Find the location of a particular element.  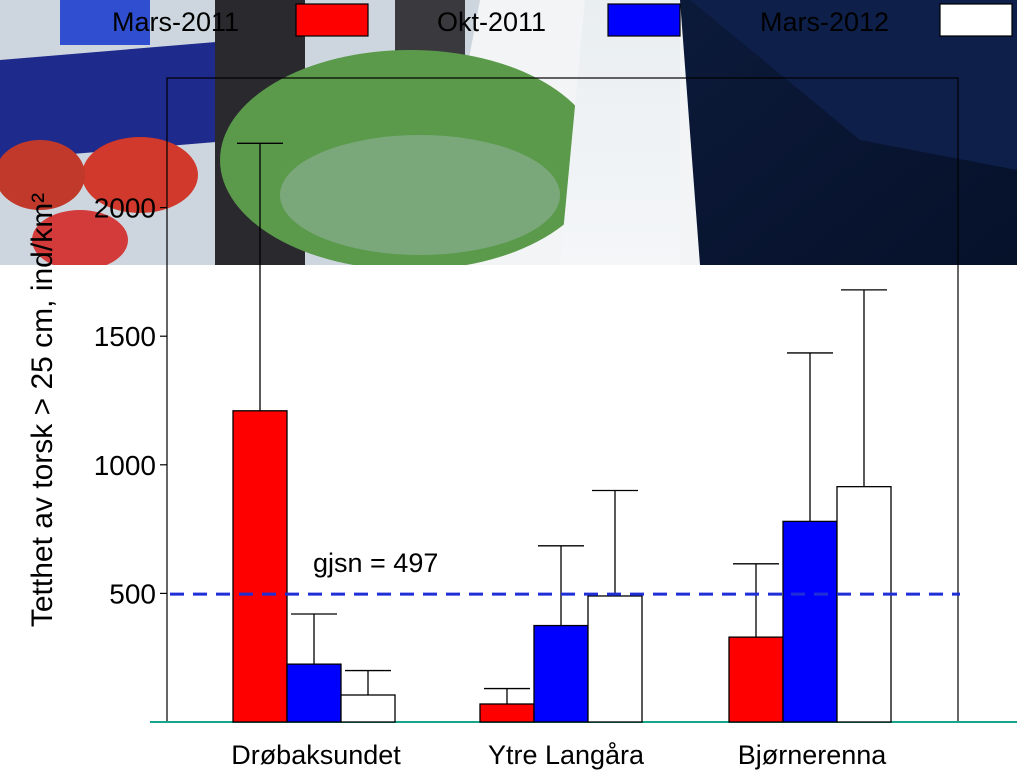

category-label: Ytre Langåra is located at coordinates (566, 755).